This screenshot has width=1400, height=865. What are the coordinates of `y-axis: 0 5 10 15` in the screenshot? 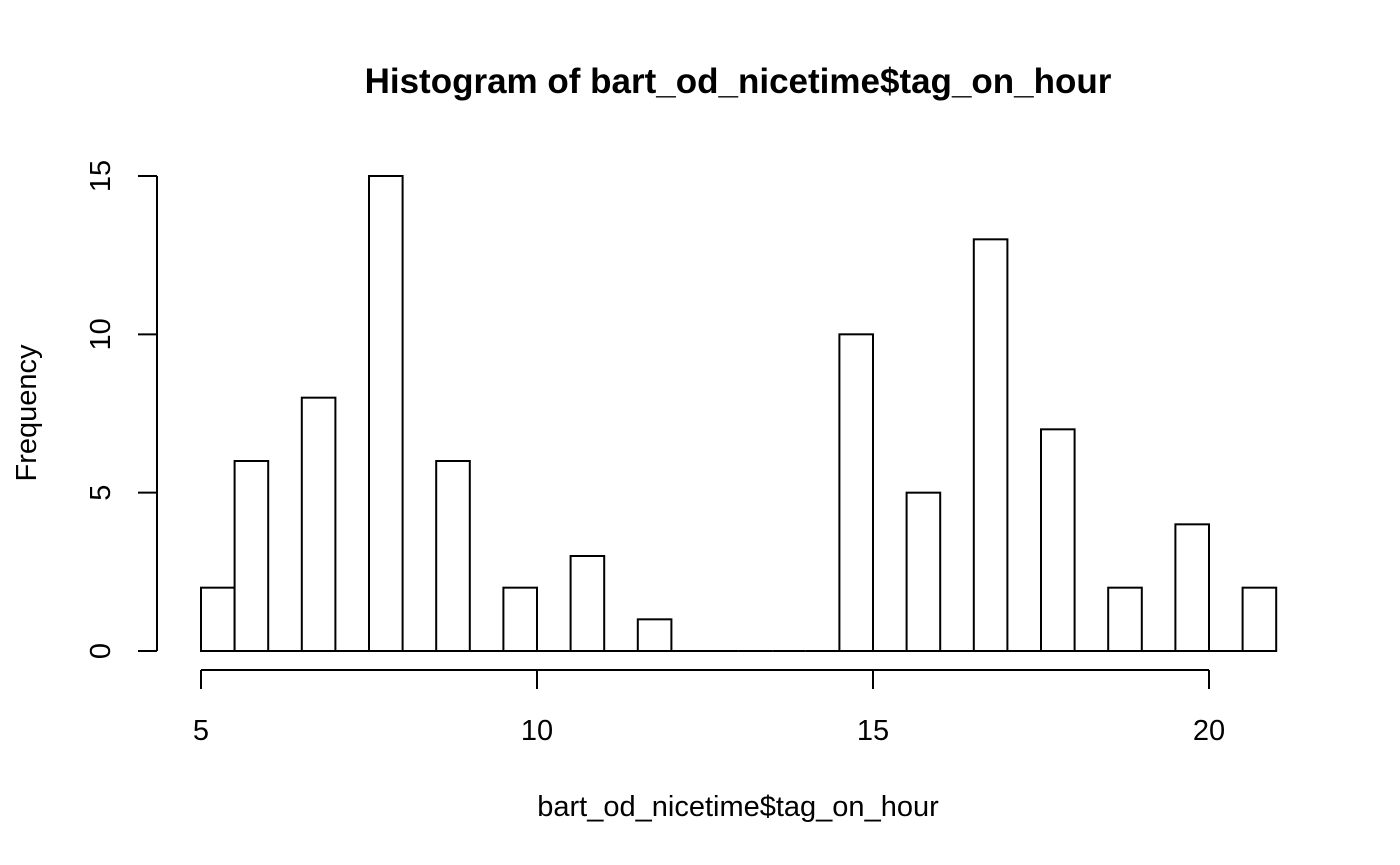 It's located at (121, 409).